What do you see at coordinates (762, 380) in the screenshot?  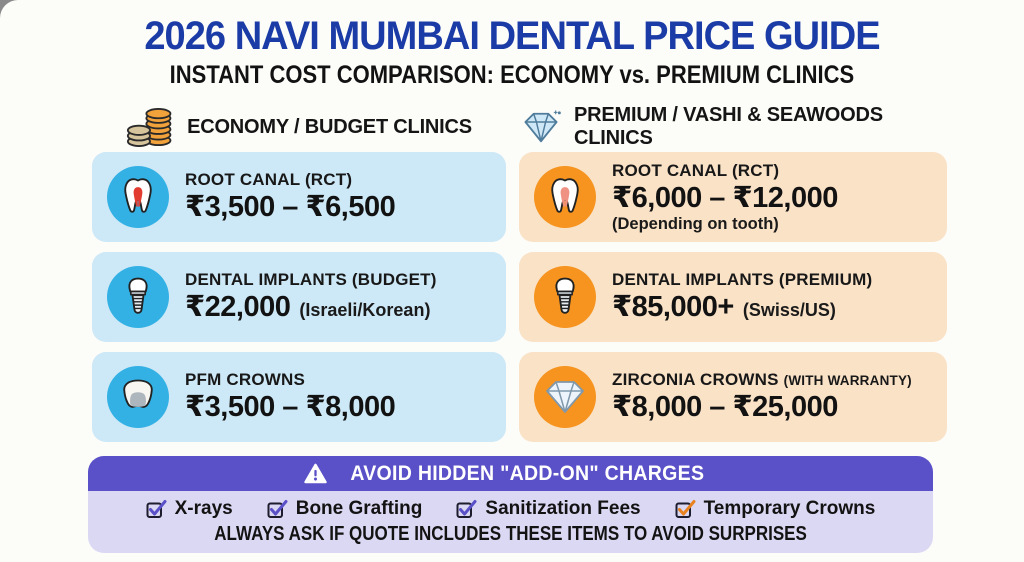 I see `card-title: ZIRCONIA CROWNS (WITH WARRANTY)` at bounding box center [762, 380].